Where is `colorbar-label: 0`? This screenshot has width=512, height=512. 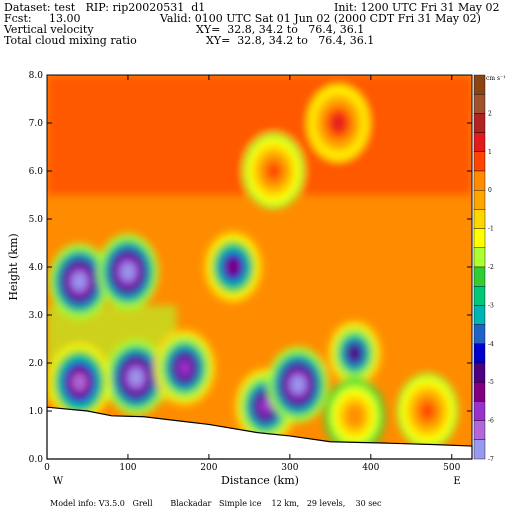
colorbar-label: 0 is located at coordinates (490, 190).